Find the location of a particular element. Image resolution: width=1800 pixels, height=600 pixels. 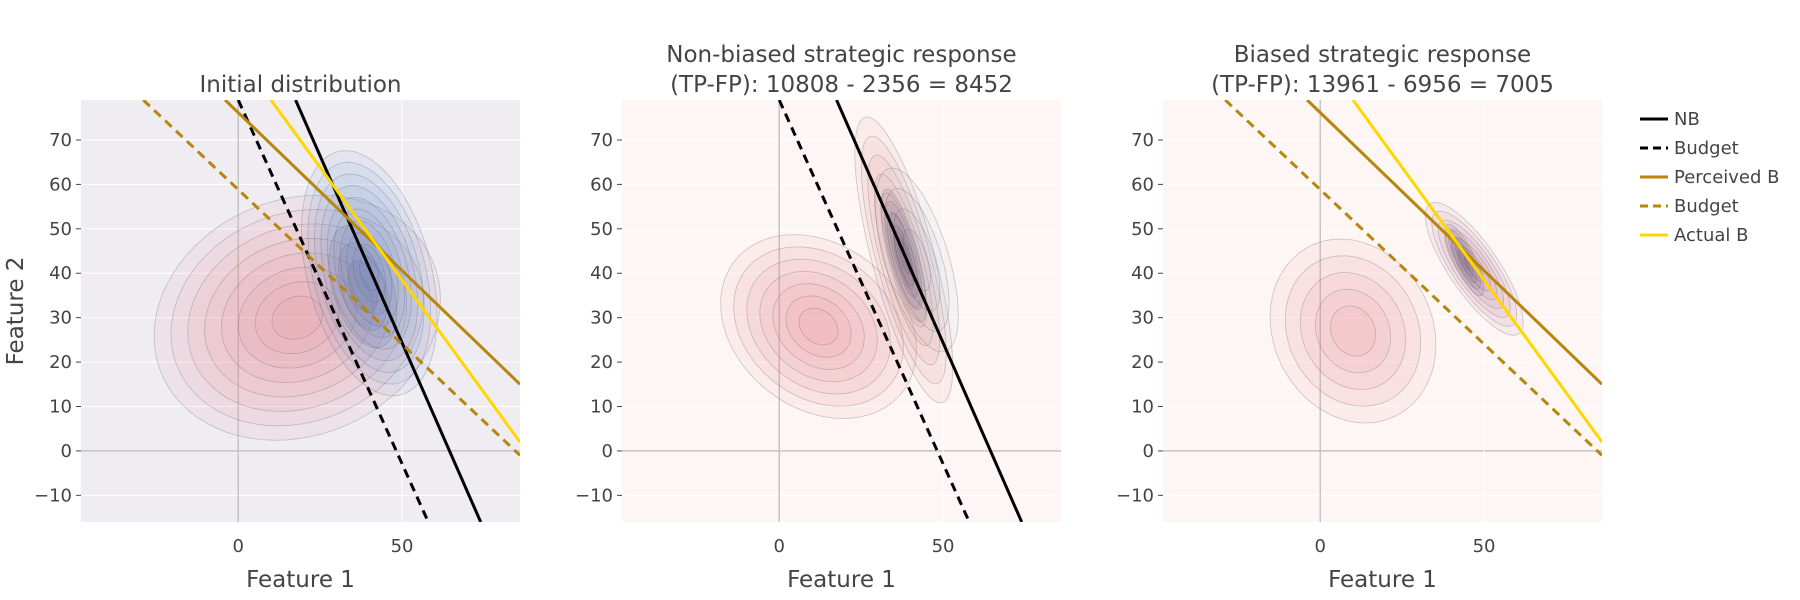

y-axis-label: Feature 2 is located at coordinates (16, 311).